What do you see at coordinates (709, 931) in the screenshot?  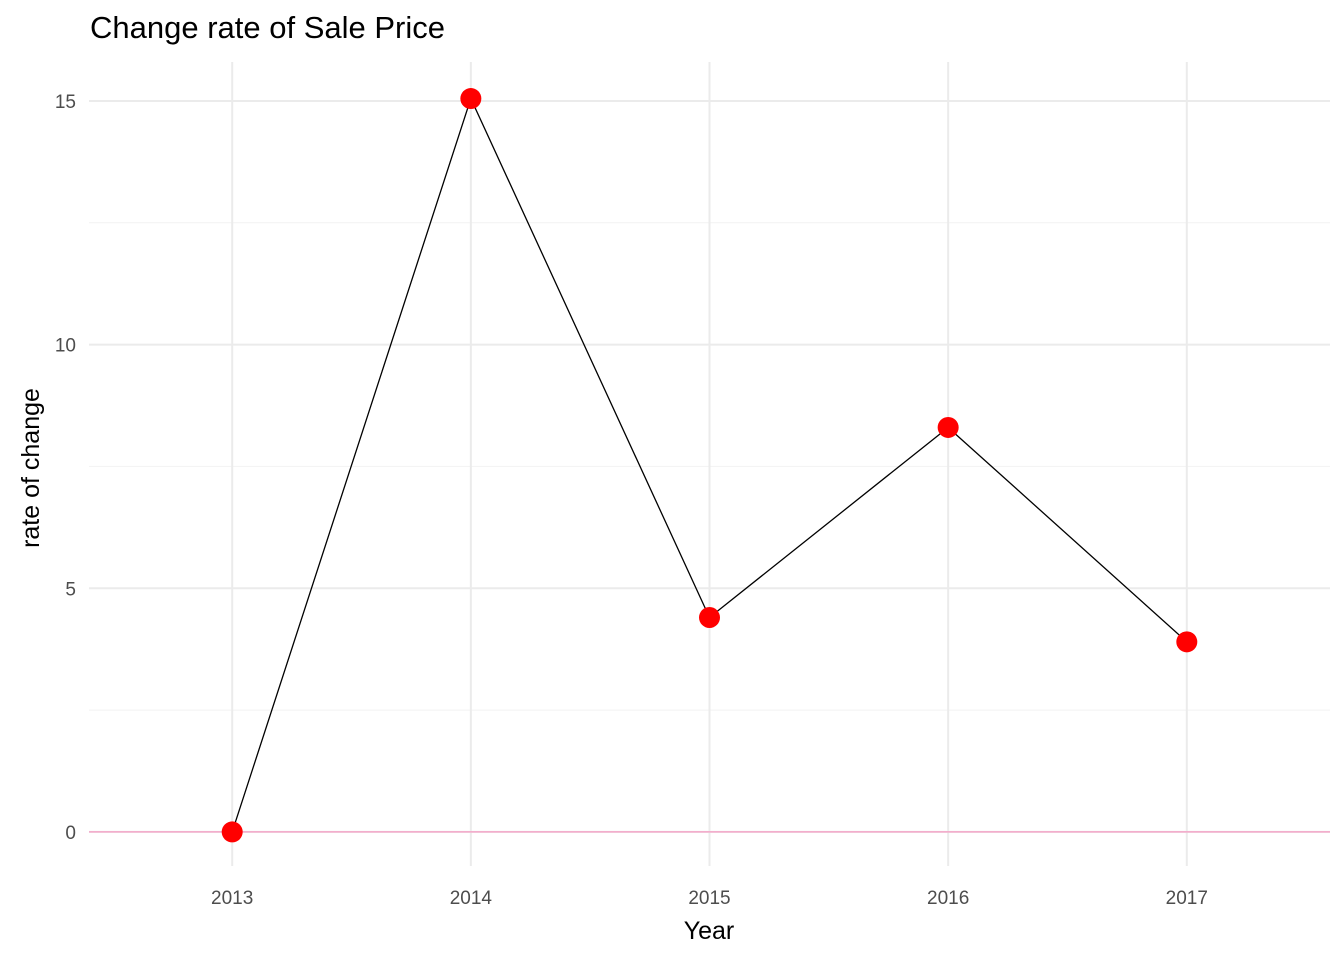 I see `x-axis-title: Year` at bounding box center [709, 931].